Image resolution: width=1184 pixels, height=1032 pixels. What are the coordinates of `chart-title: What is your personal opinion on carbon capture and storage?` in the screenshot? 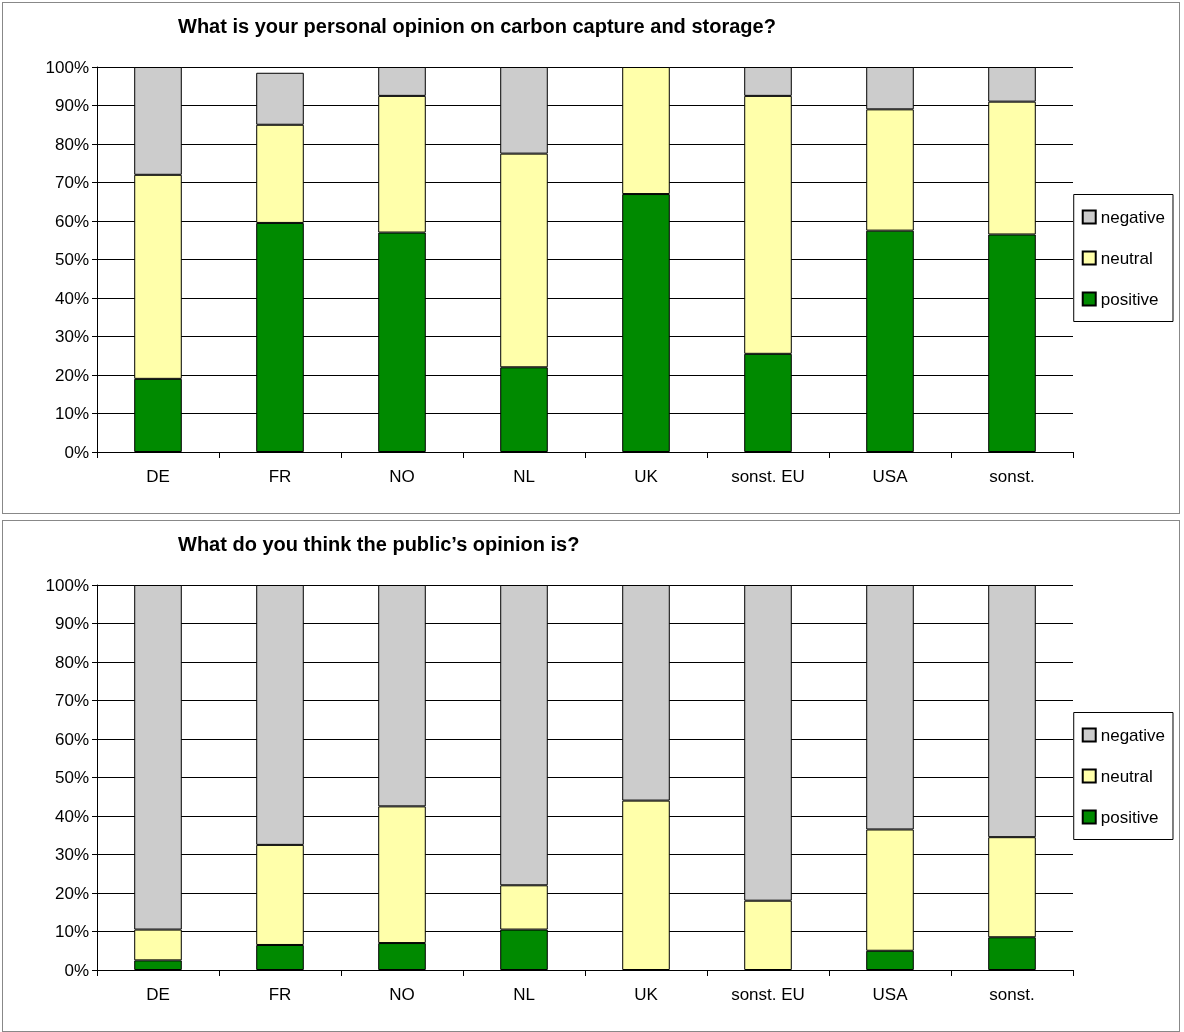 It's located at (477, 26).